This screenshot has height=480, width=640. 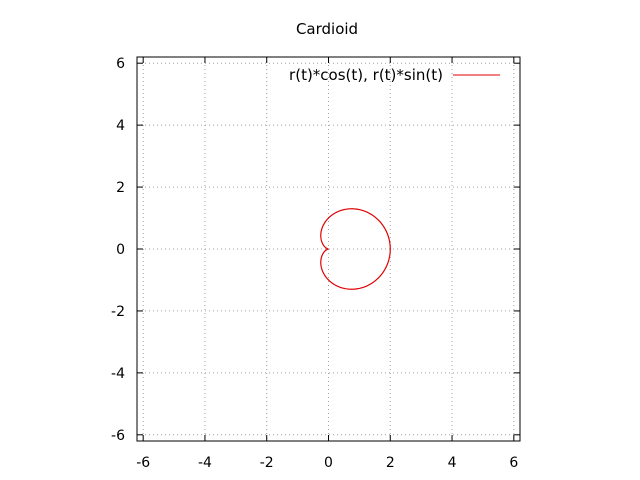 What do you see at coordinates (267, 463) in the screenshot?
I see `x-tick-label: -2` at bounding box center [267, 463].